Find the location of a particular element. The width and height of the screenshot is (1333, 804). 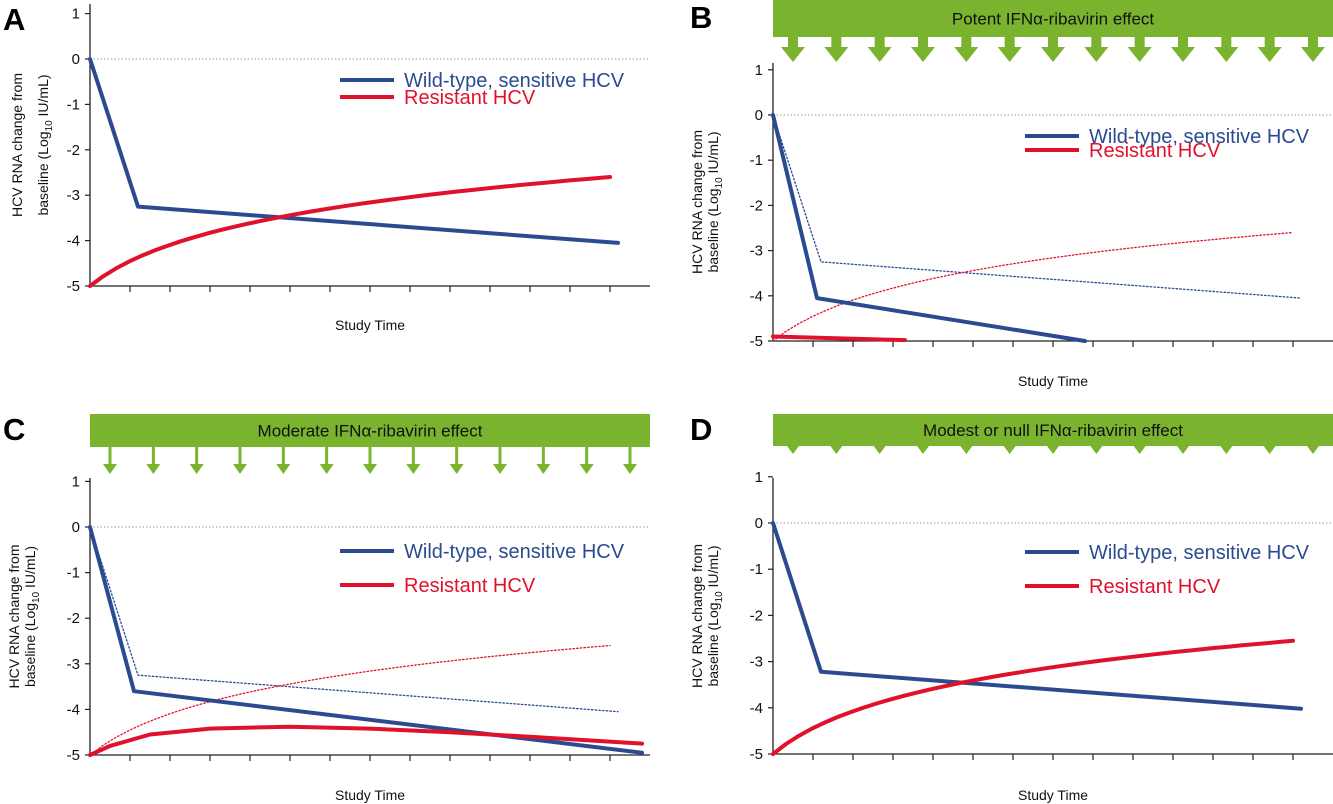

panel-label: C is located at coordinates (14, 429).